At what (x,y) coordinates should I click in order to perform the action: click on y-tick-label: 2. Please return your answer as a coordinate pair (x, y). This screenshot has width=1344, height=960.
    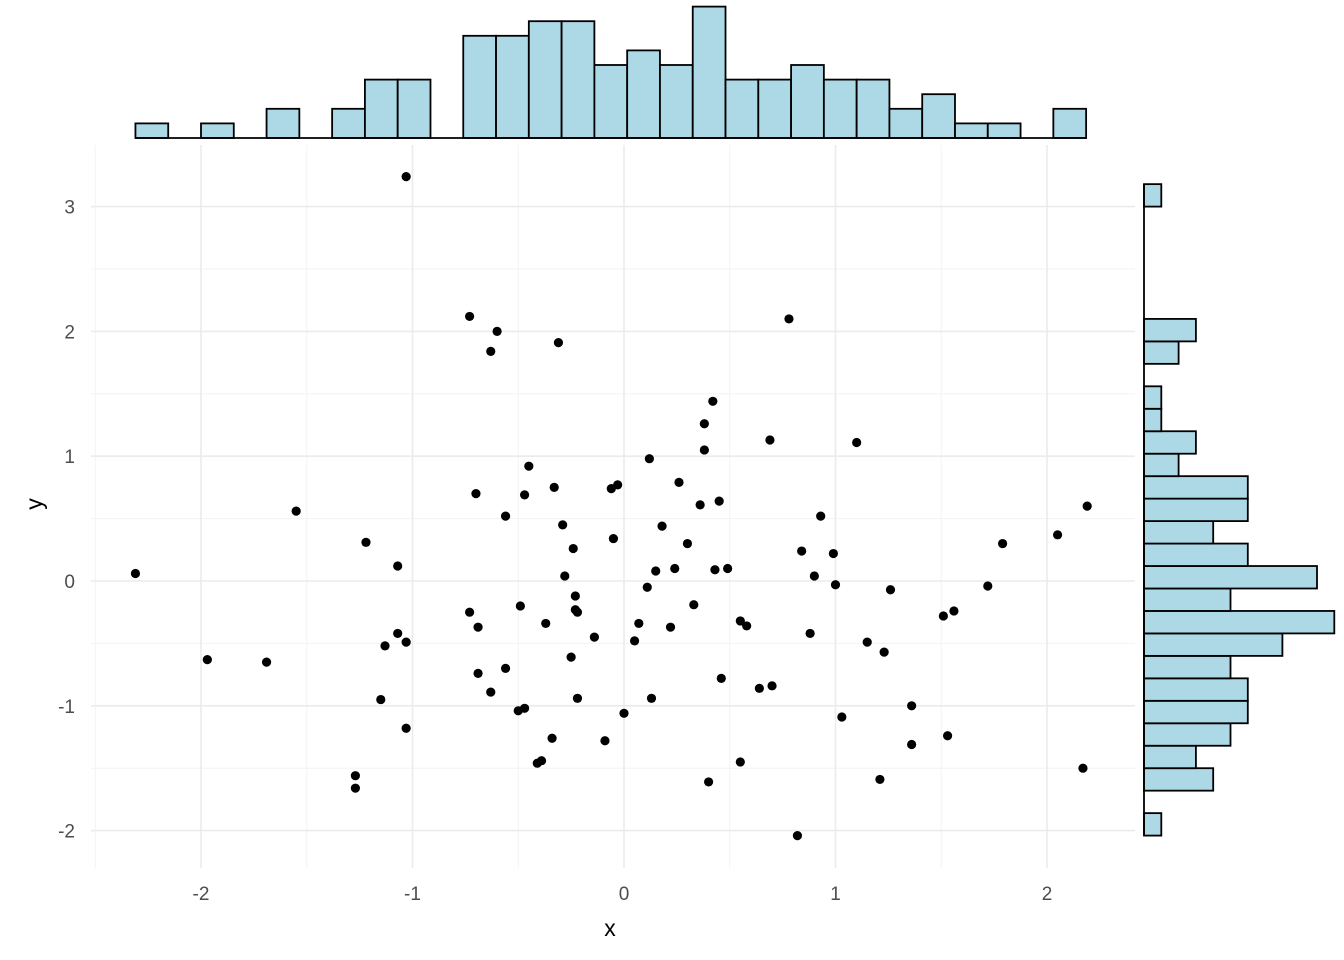
    Looking at the image, I should click on (69, 332).